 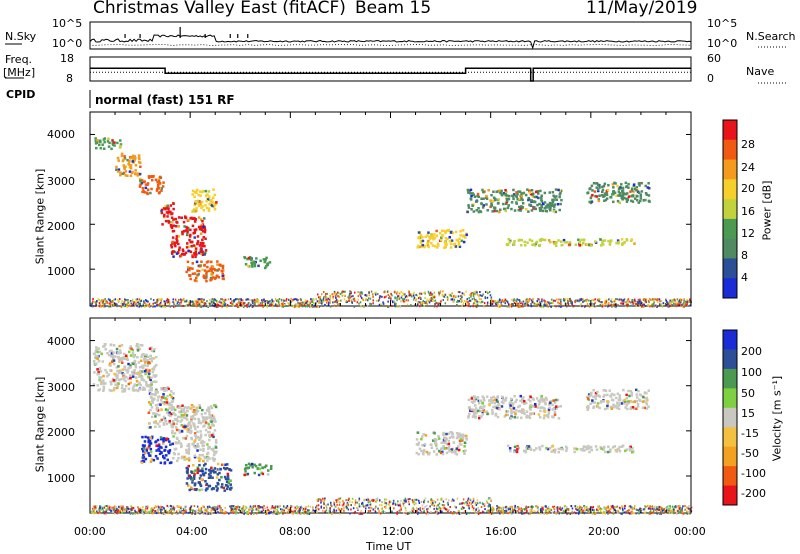 What do you see at coordinates (192, 531) in the screenshot?
I see `xtick-1: 04:00` at bounding box center [192, 531].